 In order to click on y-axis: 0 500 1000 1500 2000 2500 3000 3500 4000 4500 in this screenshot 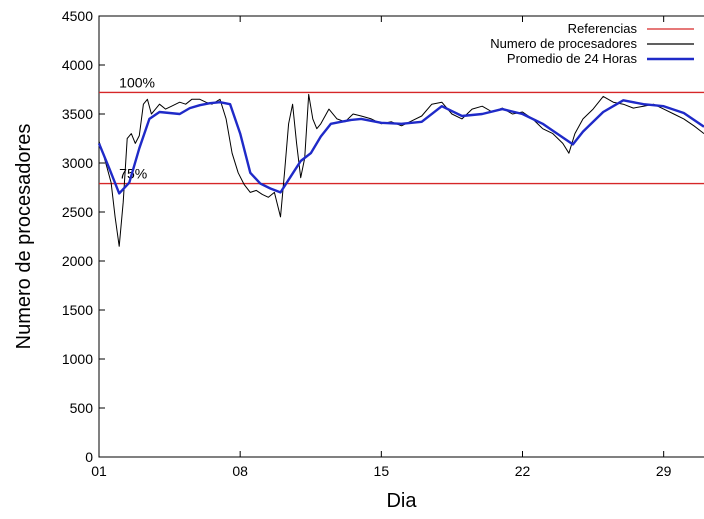, I will do `click(83, 236)`.